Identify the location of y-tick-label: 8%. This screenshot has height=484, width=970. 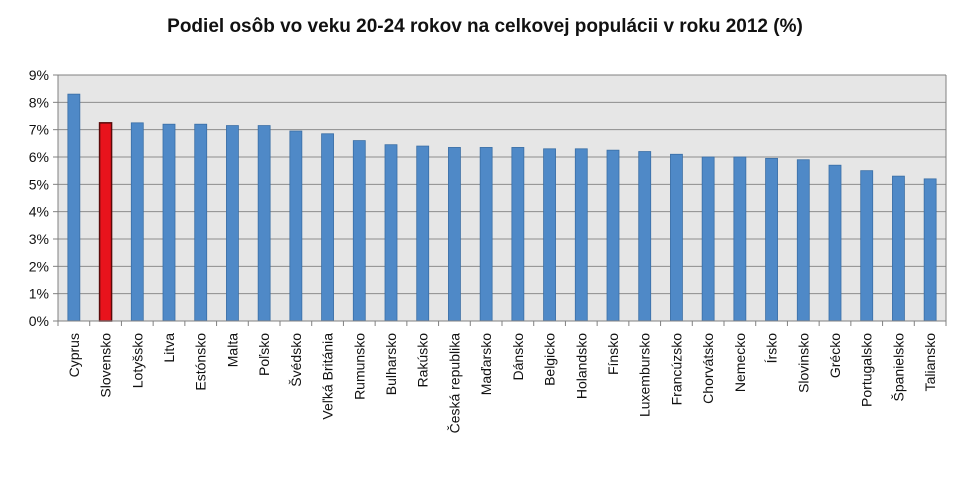
(39, 102).